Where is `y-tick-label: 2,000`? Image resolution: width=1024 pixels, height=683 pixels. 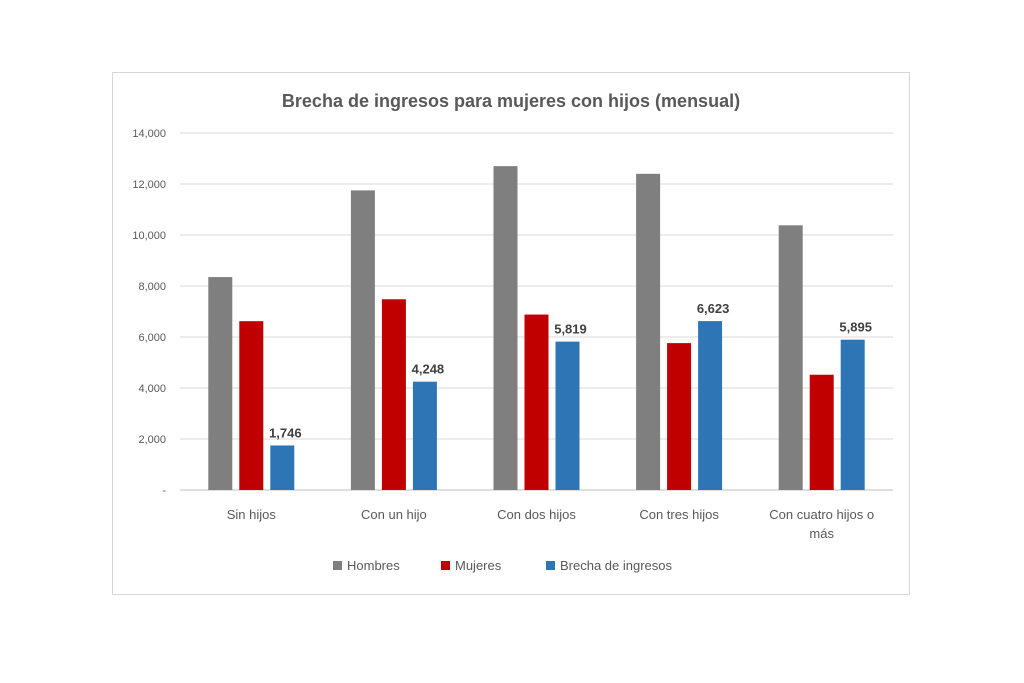 y-tick-label: 2,000 is located at coordinates (152, 440).